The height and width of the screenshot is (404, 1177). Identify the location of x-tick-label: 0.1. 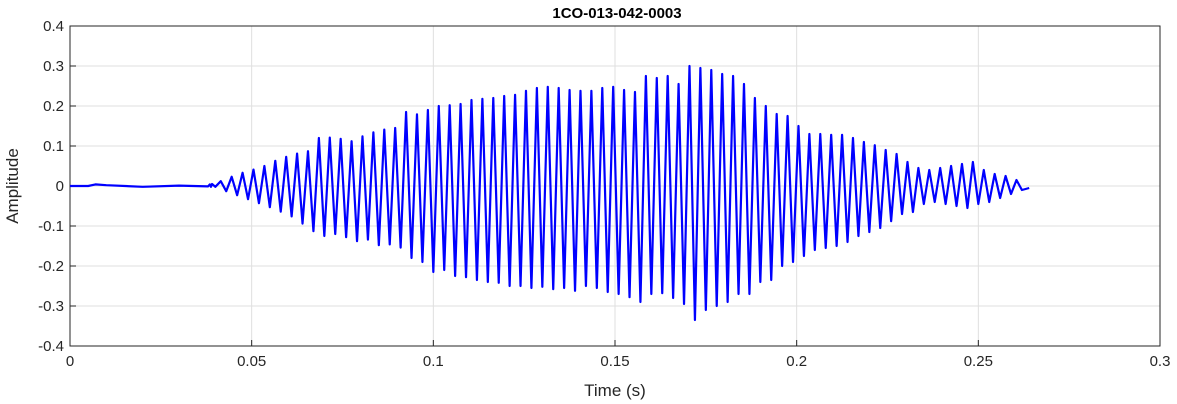
(433, 361).